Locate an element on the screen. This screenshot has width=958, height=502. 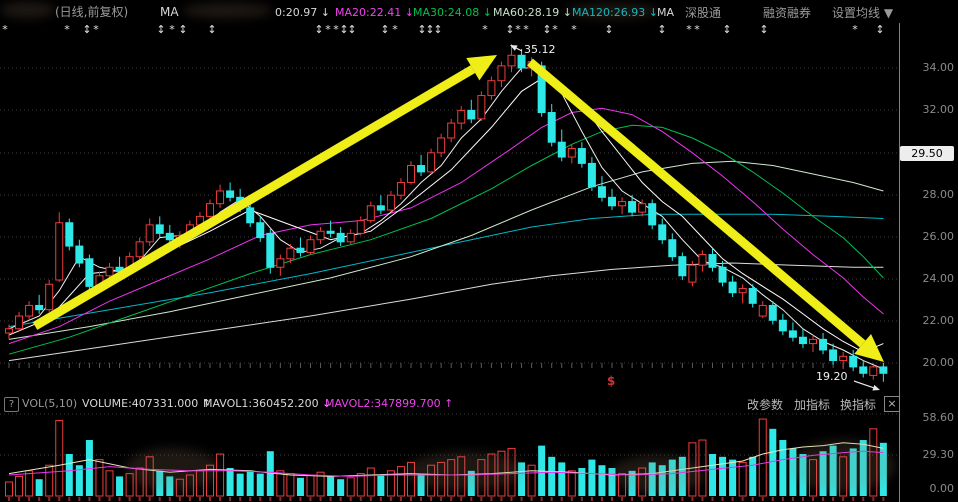
trend-arrow-head is located at coordinates (869, 347).